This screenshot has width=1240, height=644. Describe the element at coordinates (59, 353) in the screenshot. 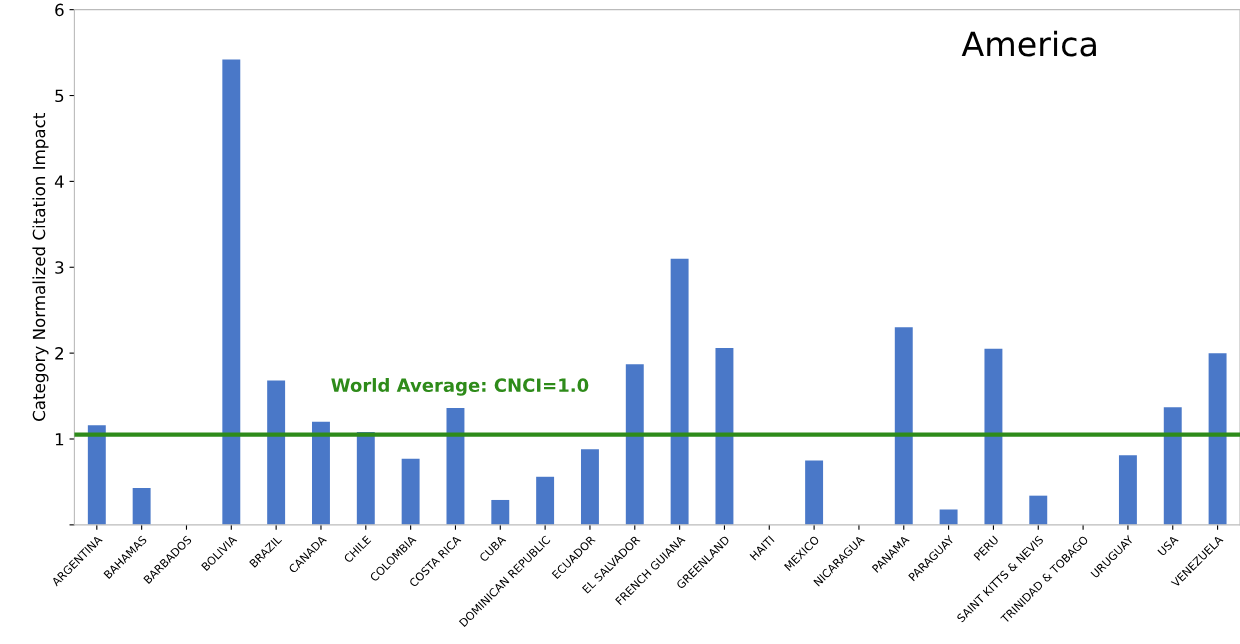

I see `y-tick-label: 2` at that location.